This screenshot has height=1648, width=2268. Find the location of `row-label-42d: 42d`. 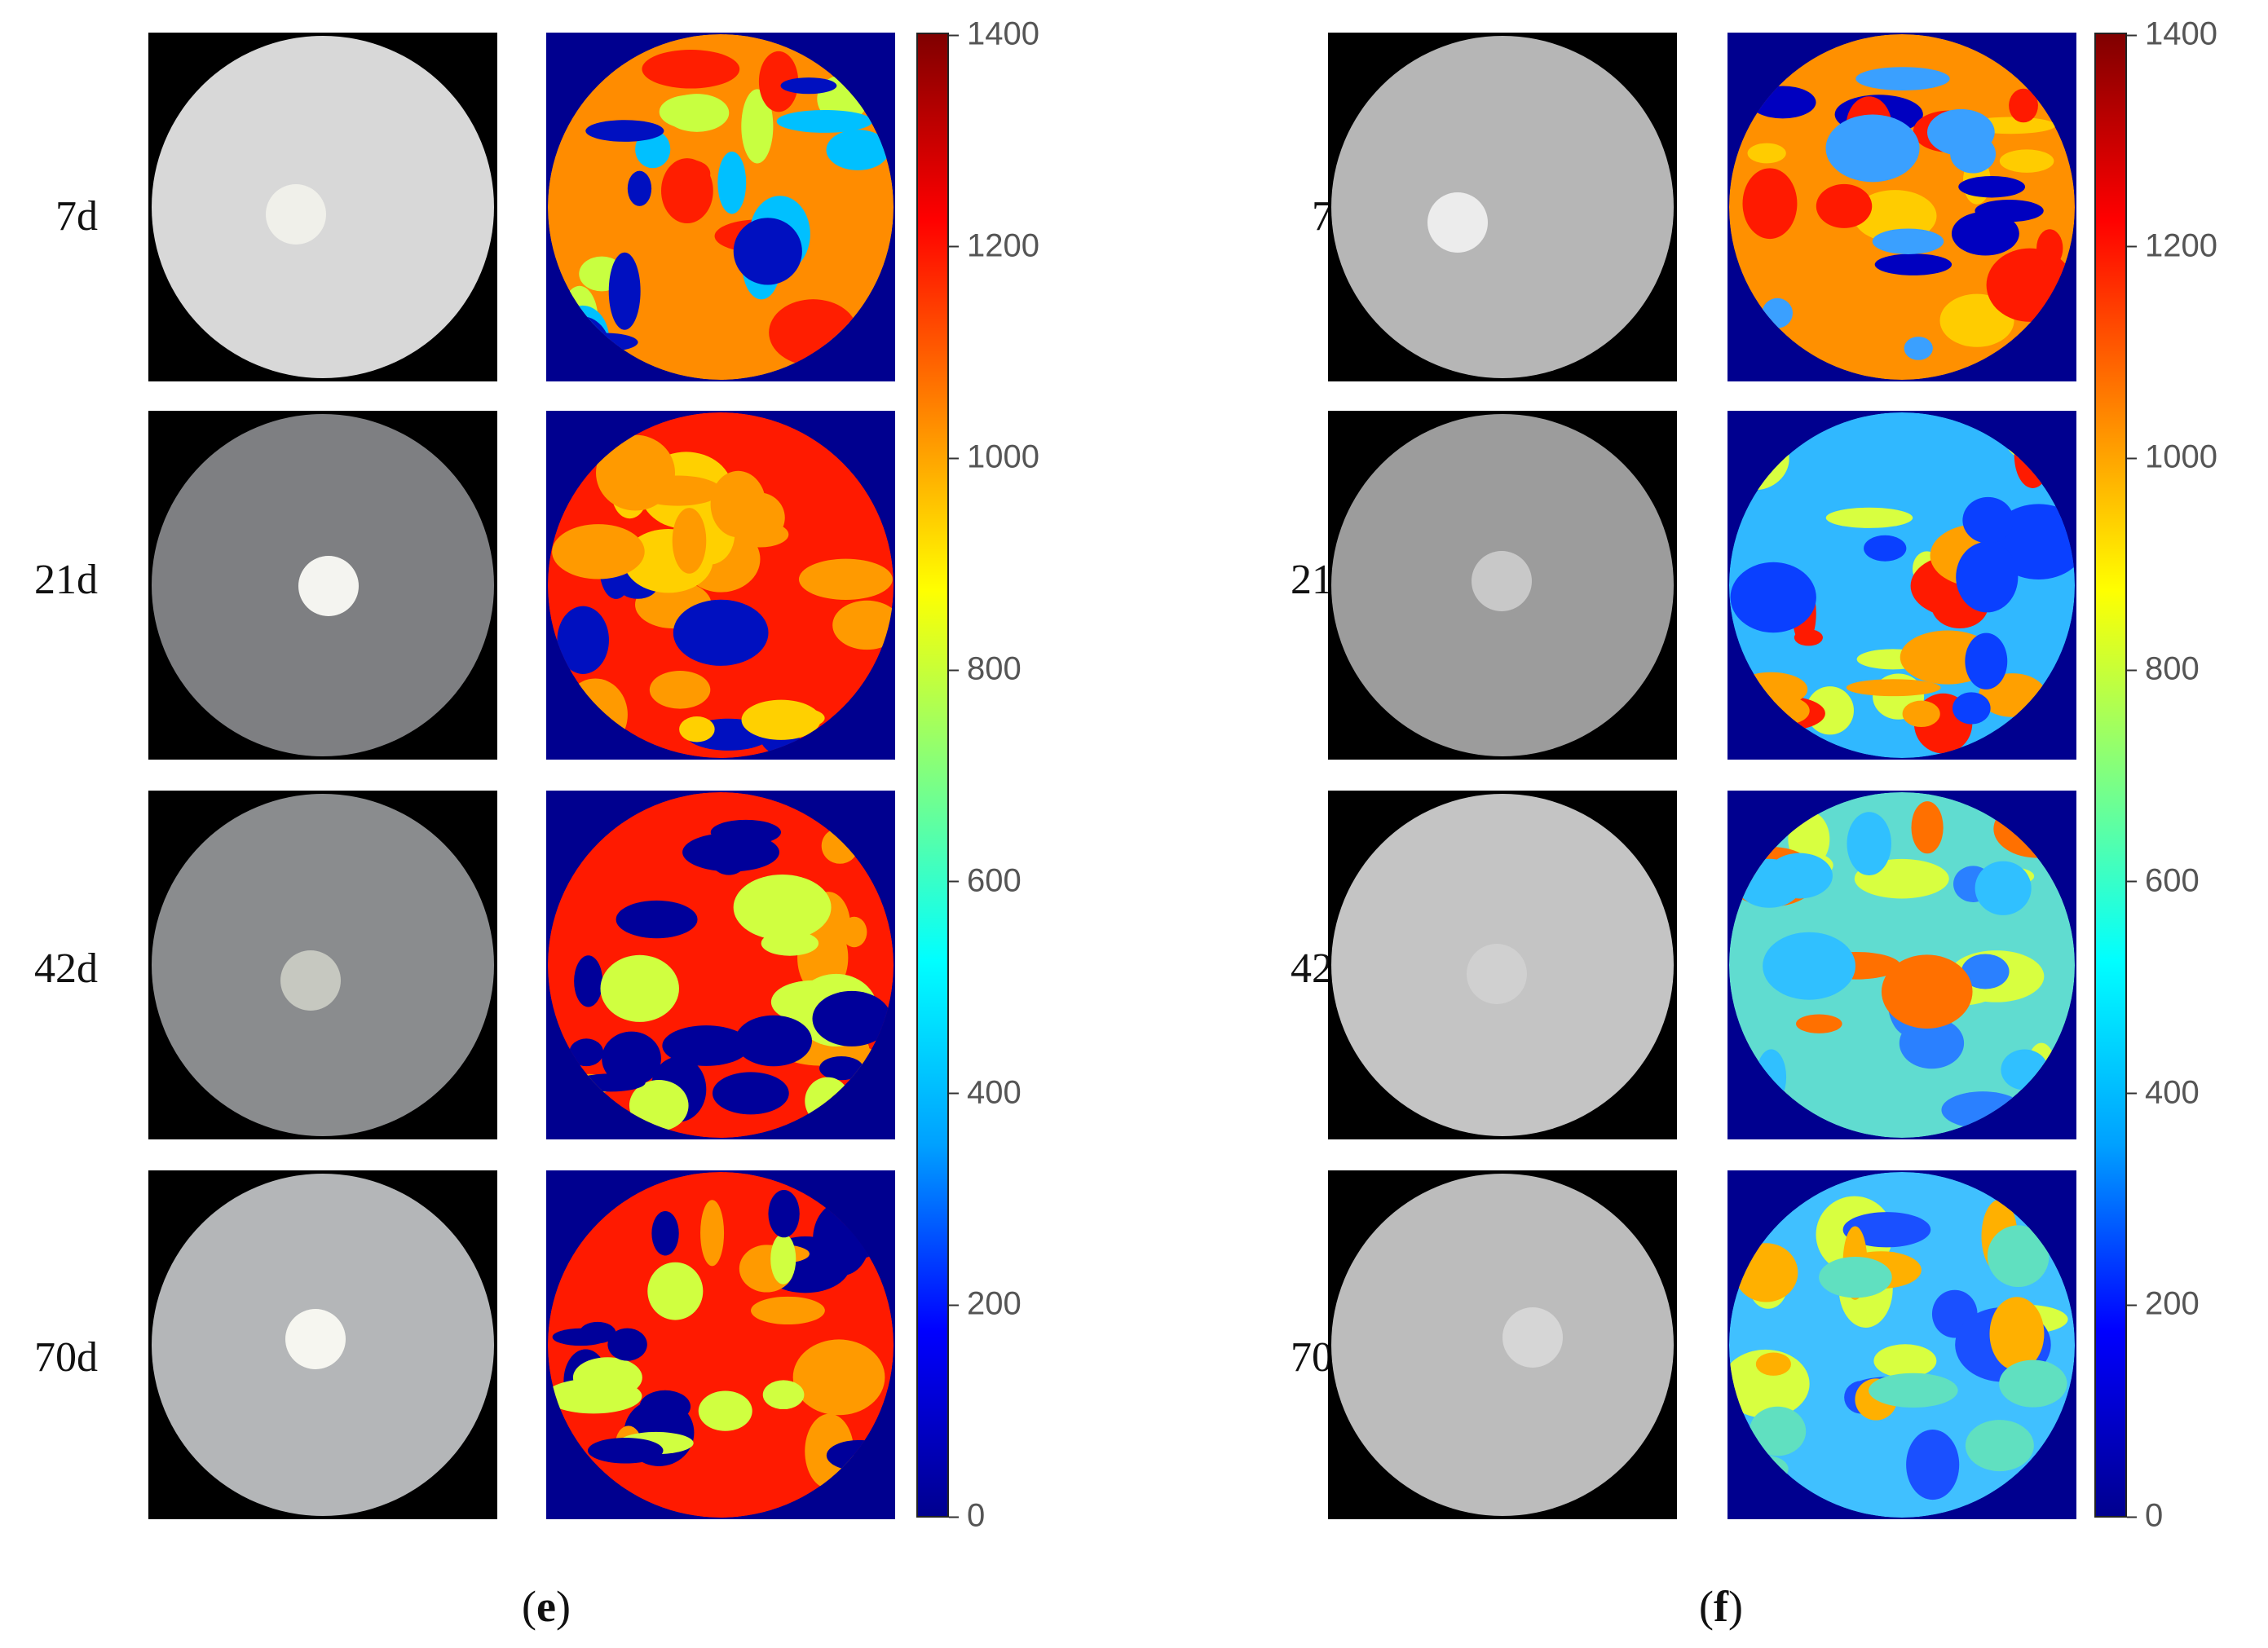

row-label-42d: 42d is located at coordinates (66, 968).